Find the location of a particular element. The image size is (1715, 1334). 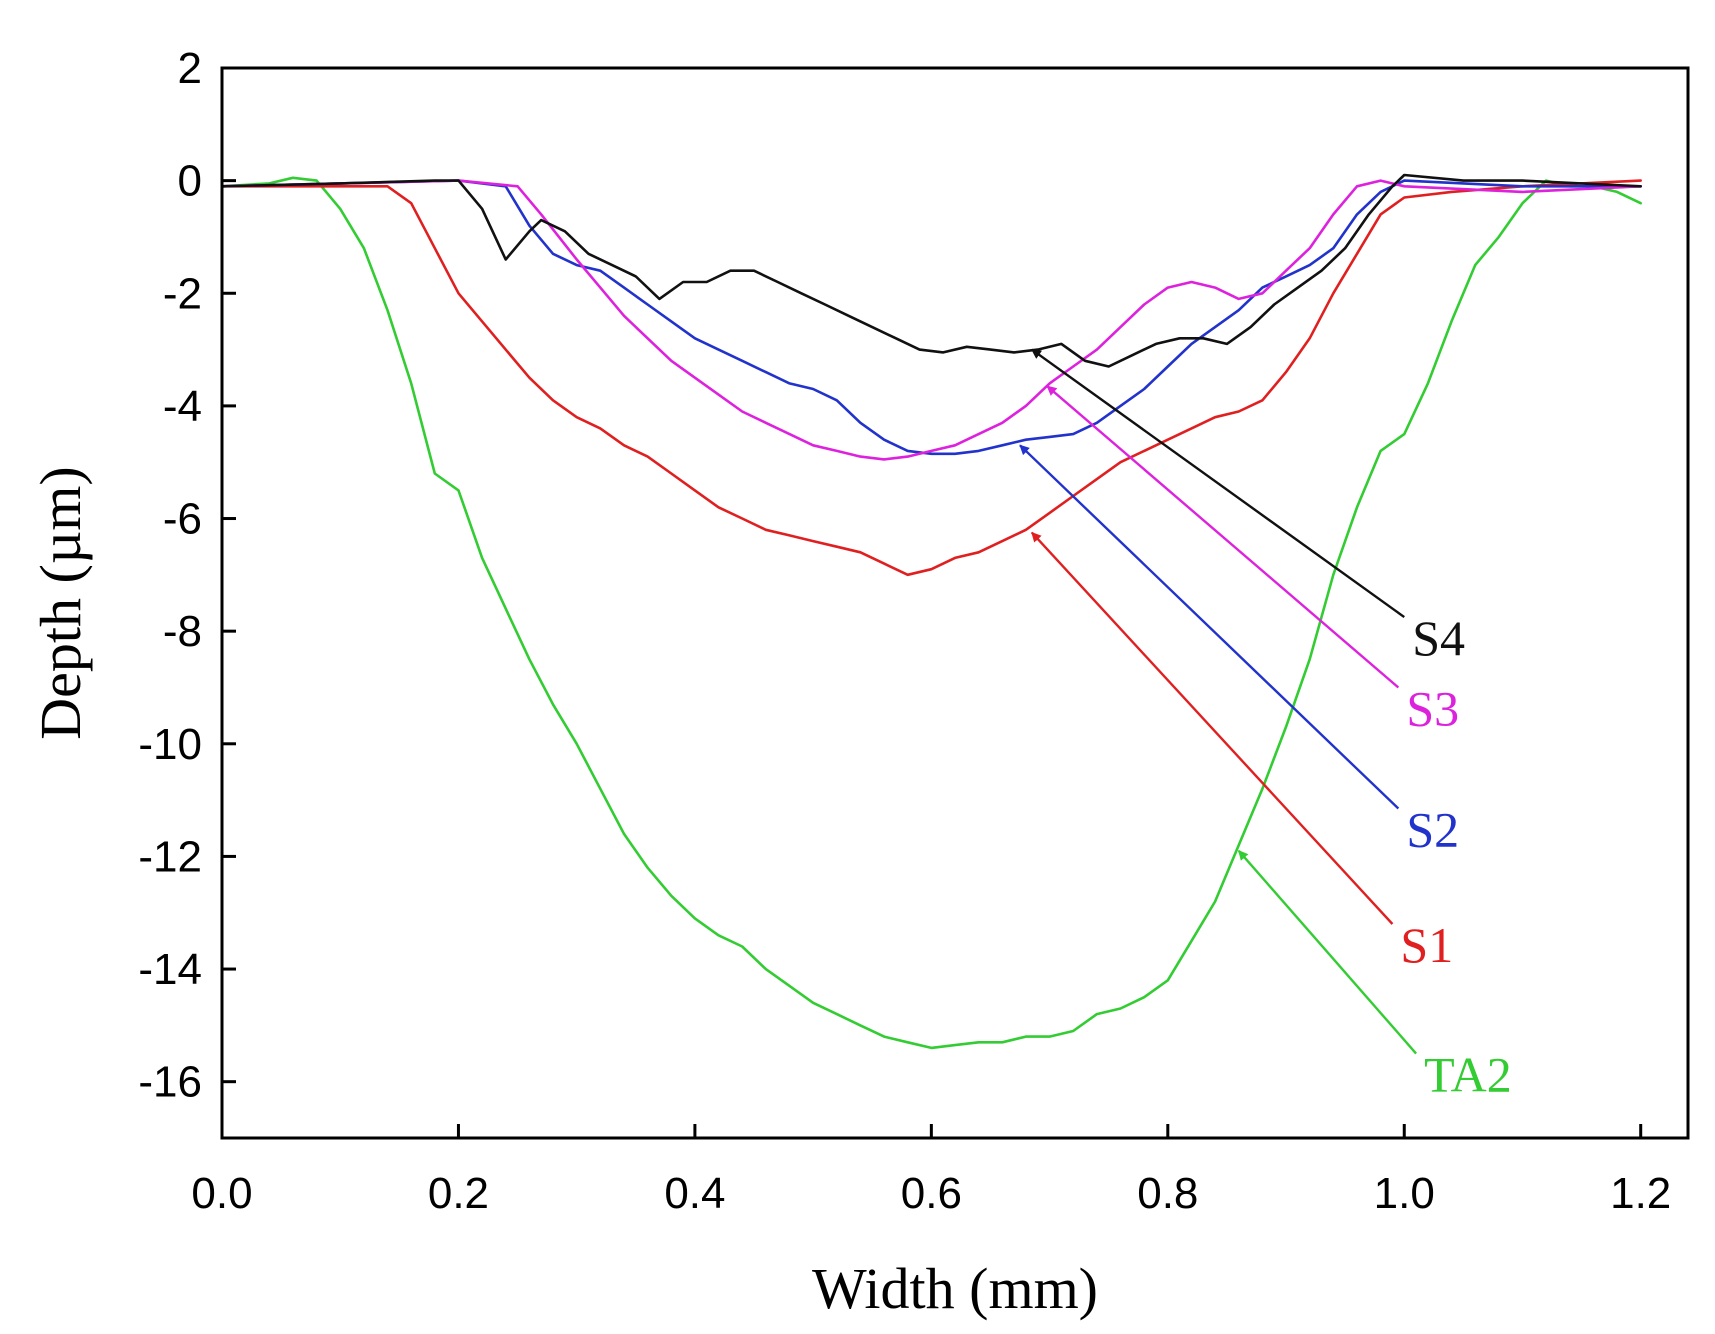

arrow-s3 is located at coordinates (1223, 537).